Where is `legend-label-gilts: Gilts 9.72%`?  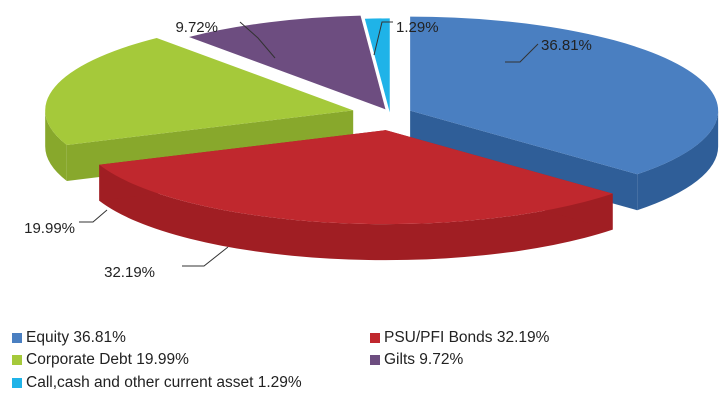 legend-label-gilts: Gilts 9.72% is located at coordinates (424, 359).